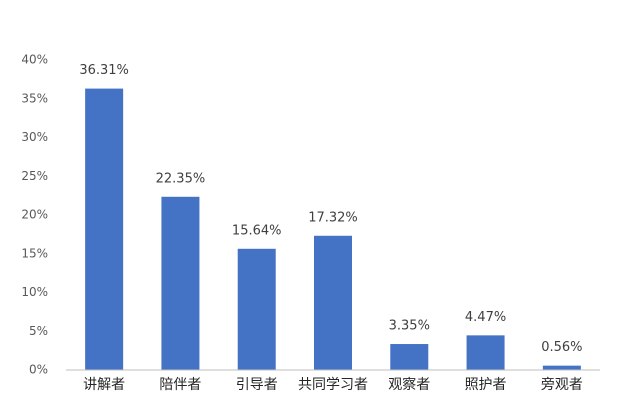 Image resolution: width=620 pixels, height=407 pixels. Describe the element at coordinates (409, 384) in the screenshot. I see `x-tick-label: 观察者` at that location.